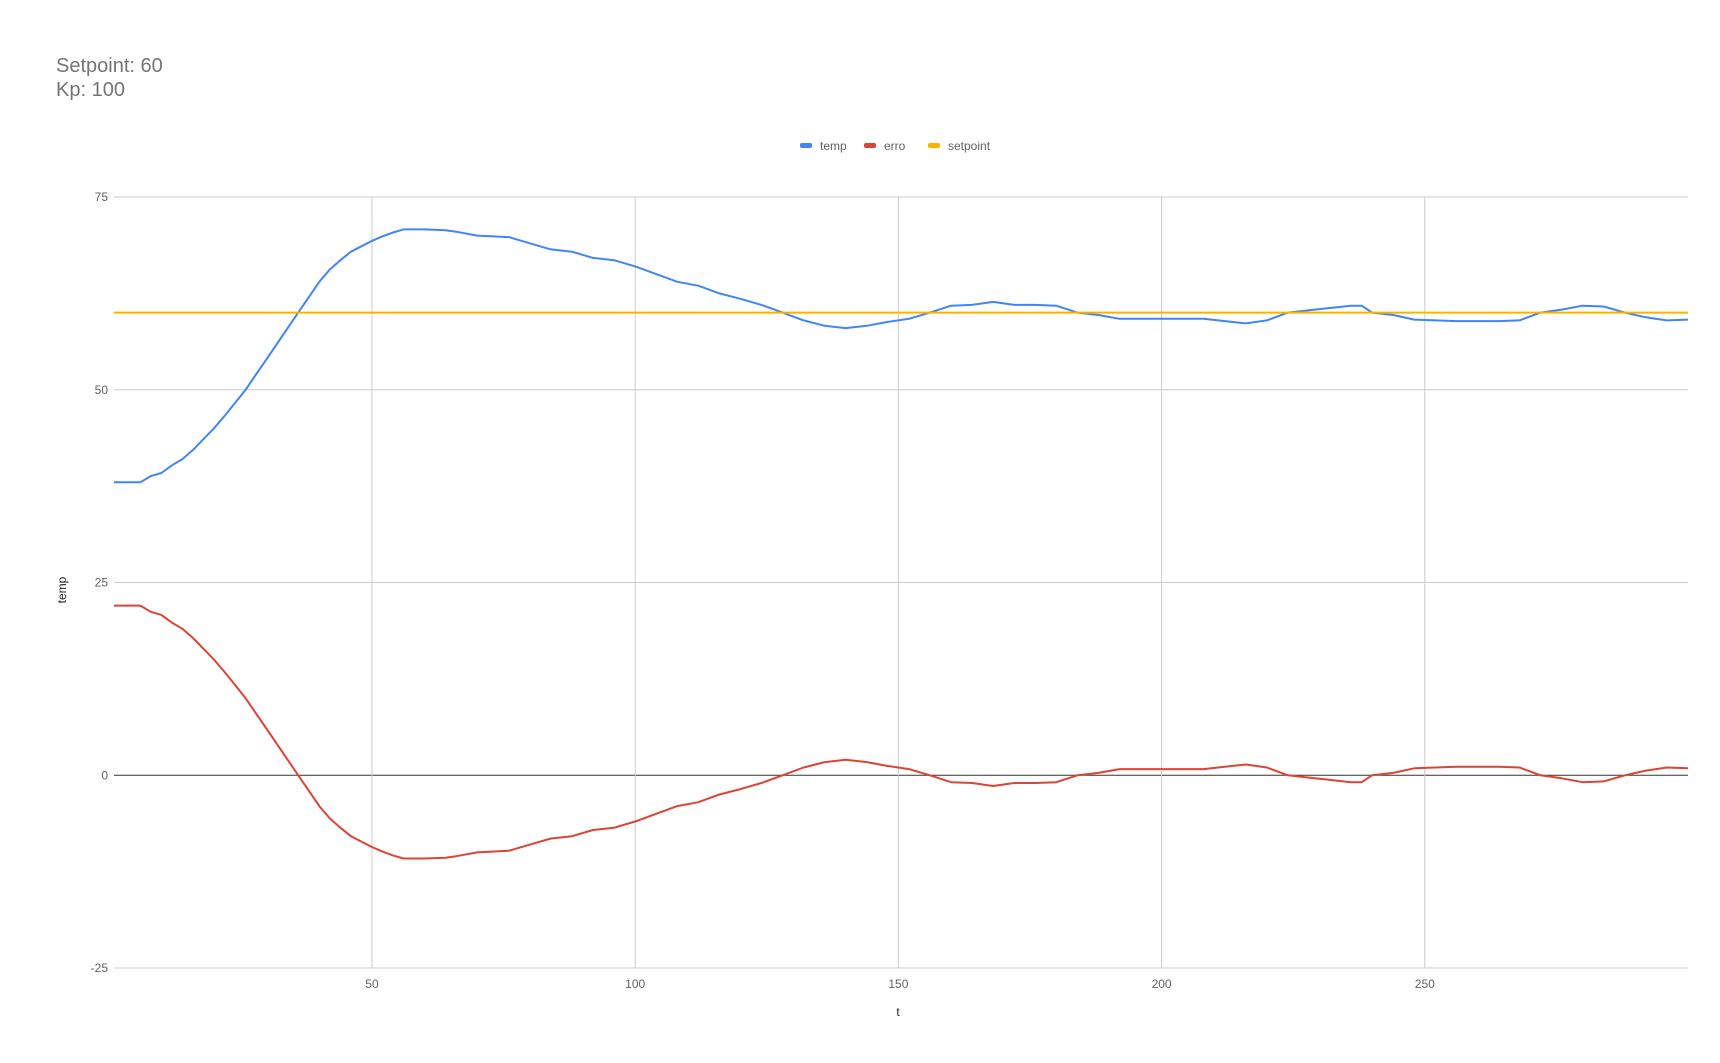  Describe the element at coordinates (806, 145) in the screenshot. I see `legend-swatch-temp` at that location.